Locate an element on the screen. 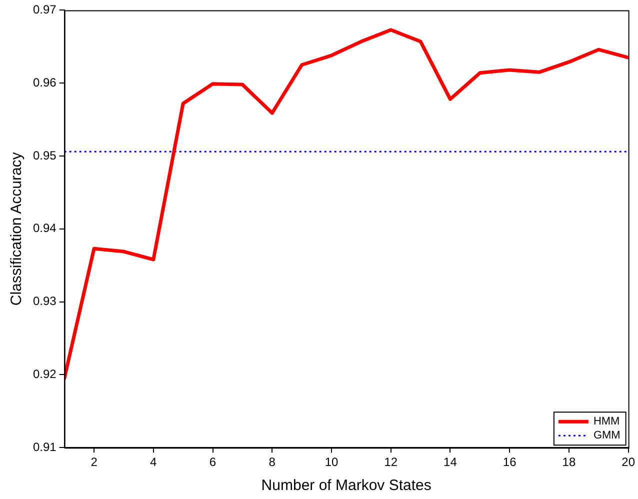 The height and width of the screenshot is (499, 638). x-tick-label: 8 is located at coordinates (272, 462).